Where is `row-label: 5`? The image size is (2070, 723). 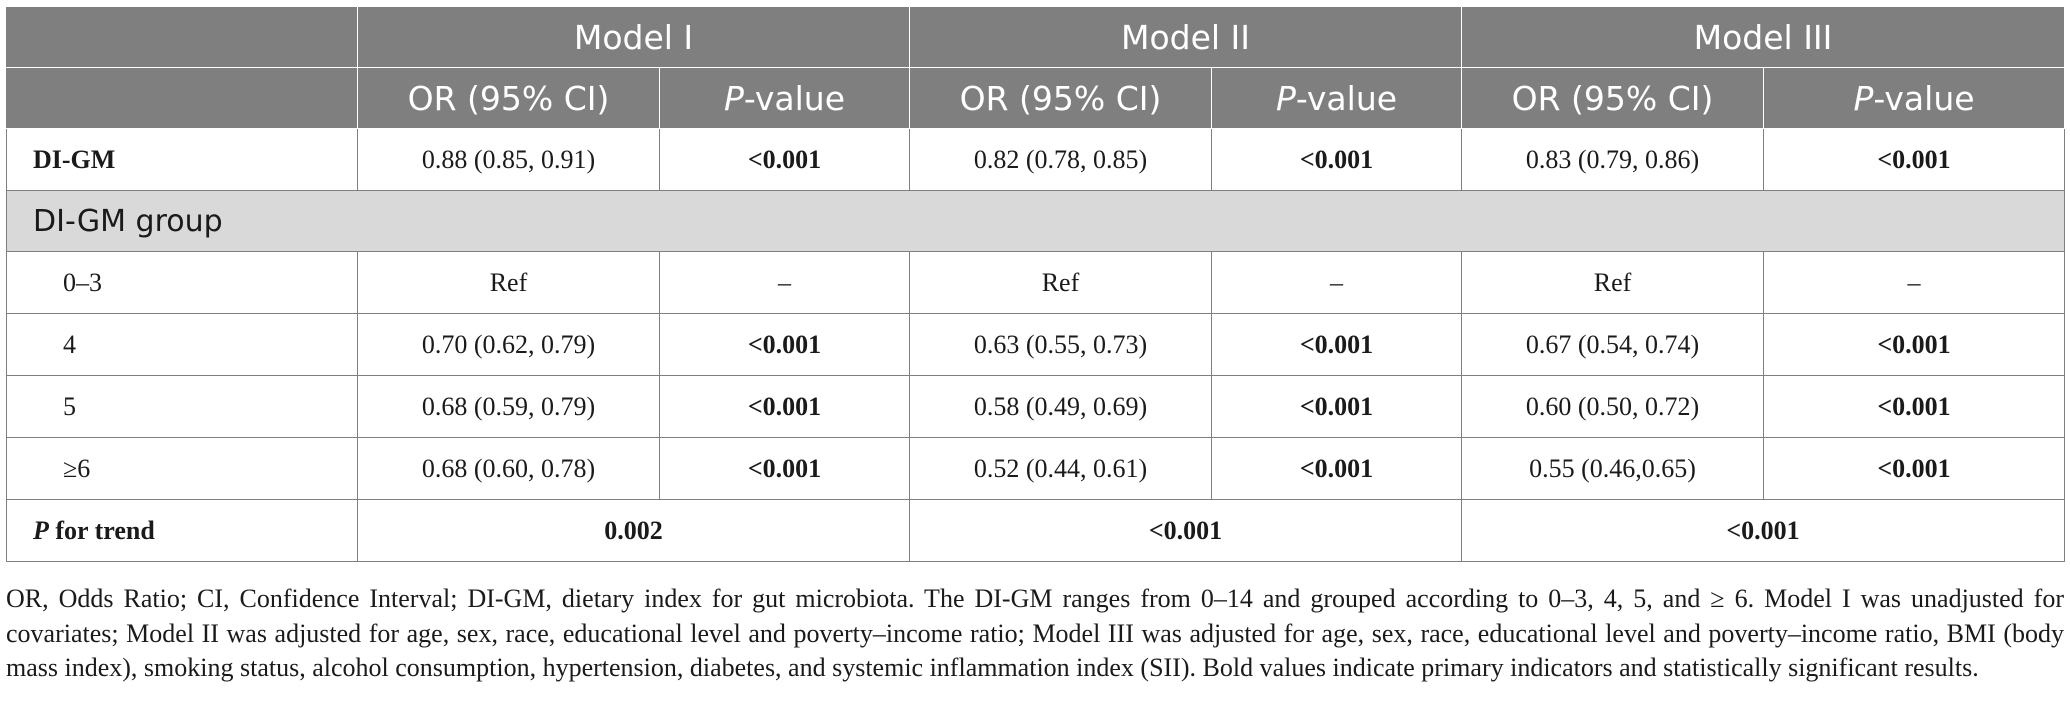
row-label: 5 is located at coordinates (182, 406).